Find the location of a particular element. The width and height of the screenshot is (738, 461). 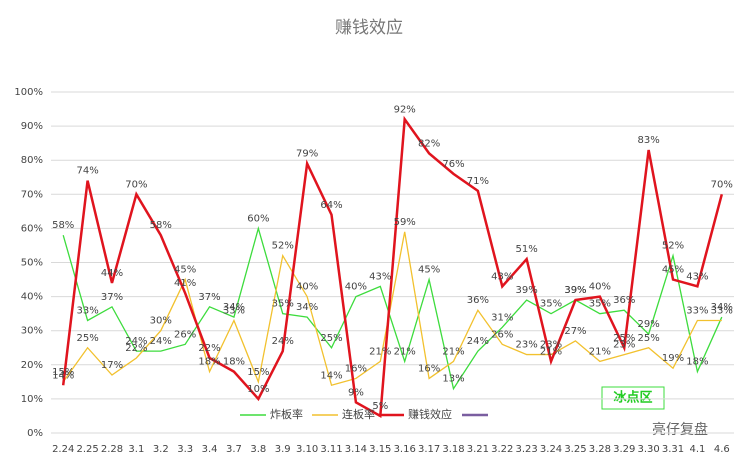

y-tick-label: 20% is located at coordinates (32, 365).